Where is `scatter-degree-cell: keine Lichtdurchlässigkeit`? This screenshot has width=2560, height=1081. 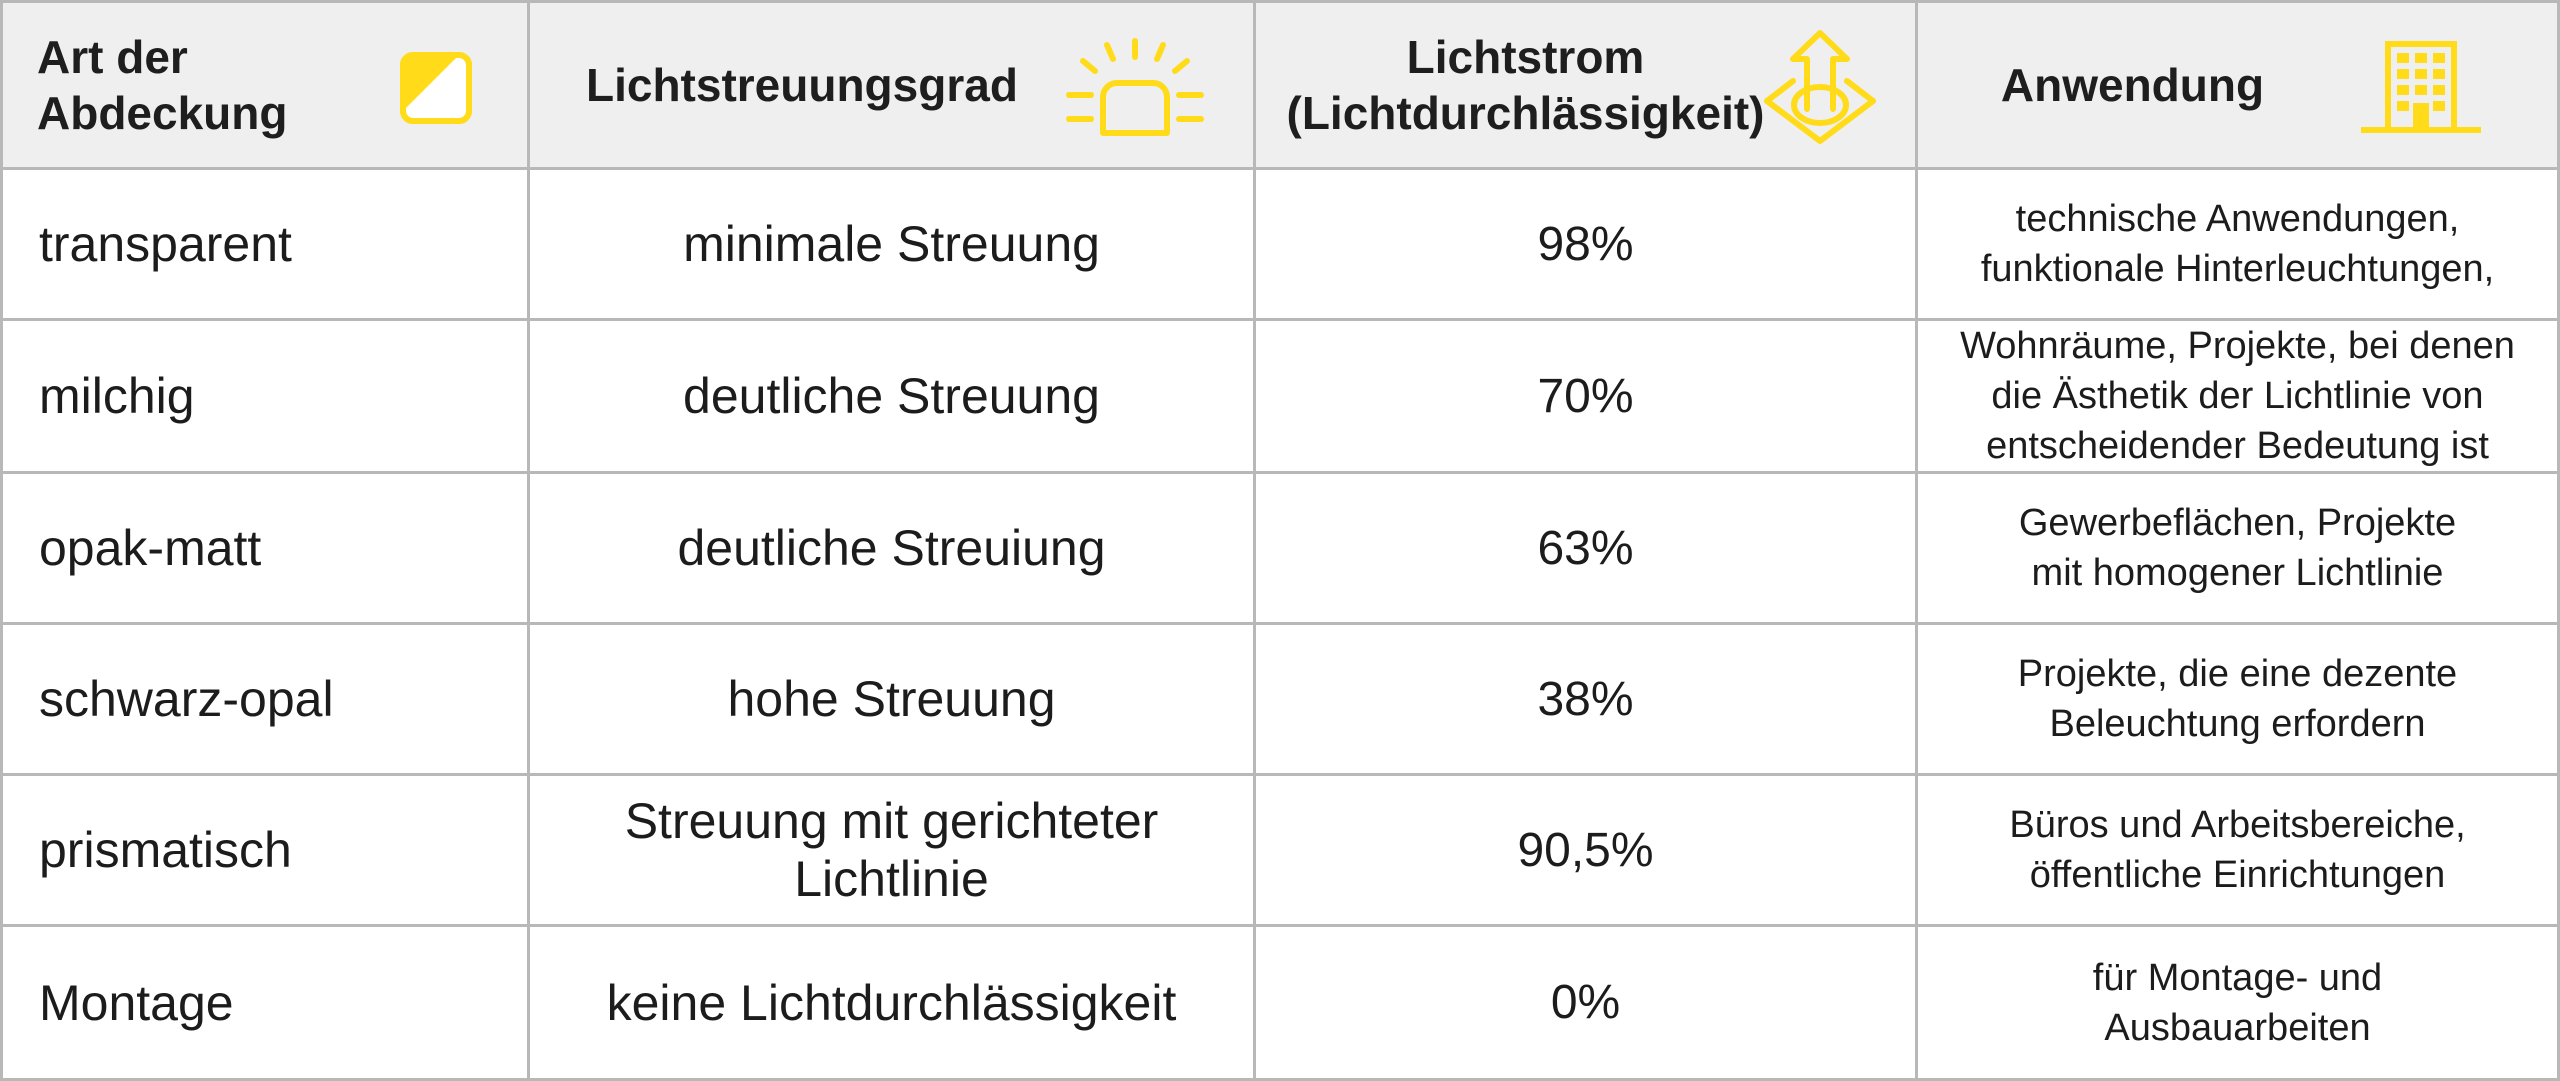 scatter-degree-cell: keine Lichtdurchlässigkeit is located at coordinates (893, 1002).